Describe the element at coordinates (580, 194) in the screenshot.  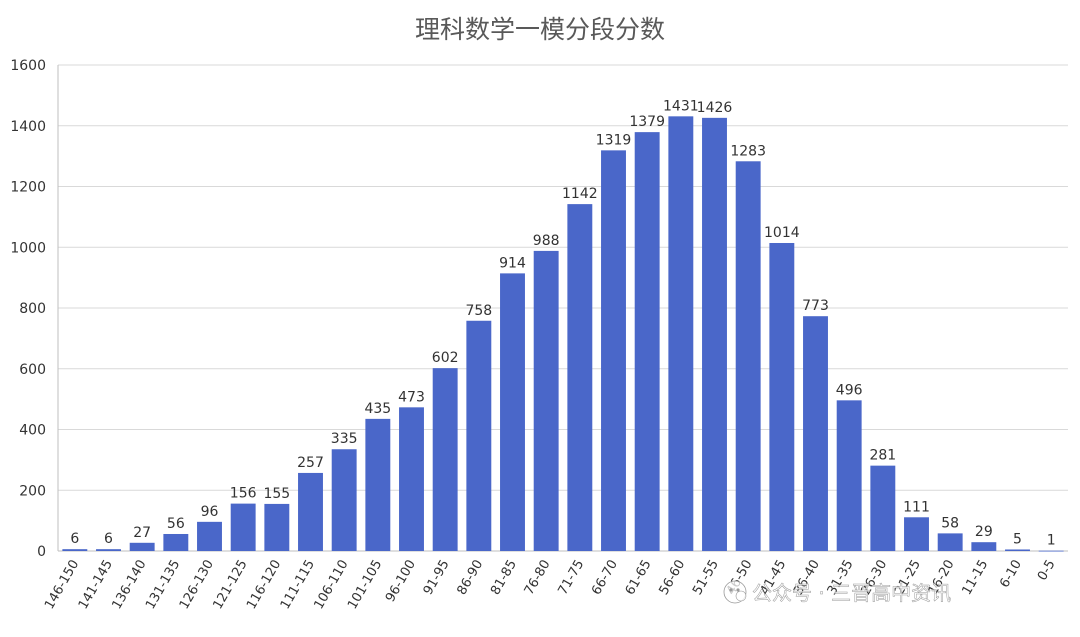
I see `data-label: 1142` at that location.